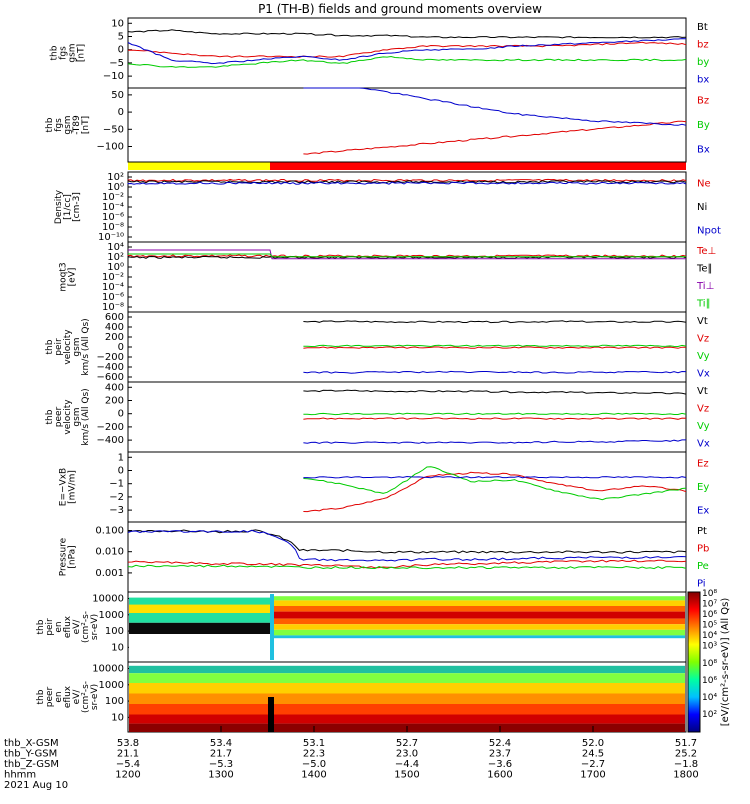 Image resolution: width=750 pixels, height=804 pixels. Describe the element at coordinates (379, 53) in the screenshot. I see `panel-p1: thb fgs gsm [nT] 10 5 0 −5 −10 Bt bz by bx` at that location.